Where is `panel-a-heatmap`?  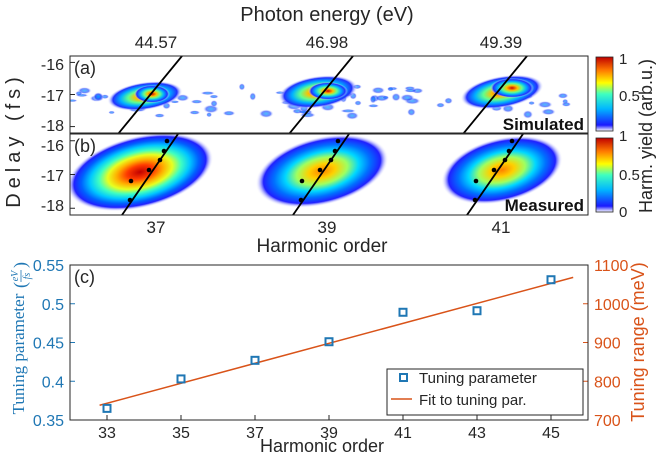 panel-a-heatmap is located at coordinates (329, 94).